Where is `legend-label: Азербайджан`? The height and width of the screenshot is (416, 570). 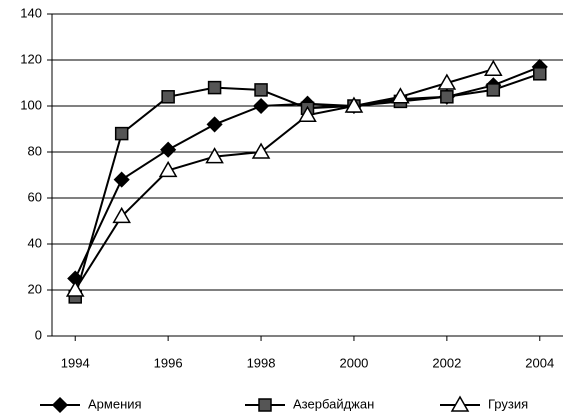 legend-label: Азербайджан is located at coordinates (333, 403).